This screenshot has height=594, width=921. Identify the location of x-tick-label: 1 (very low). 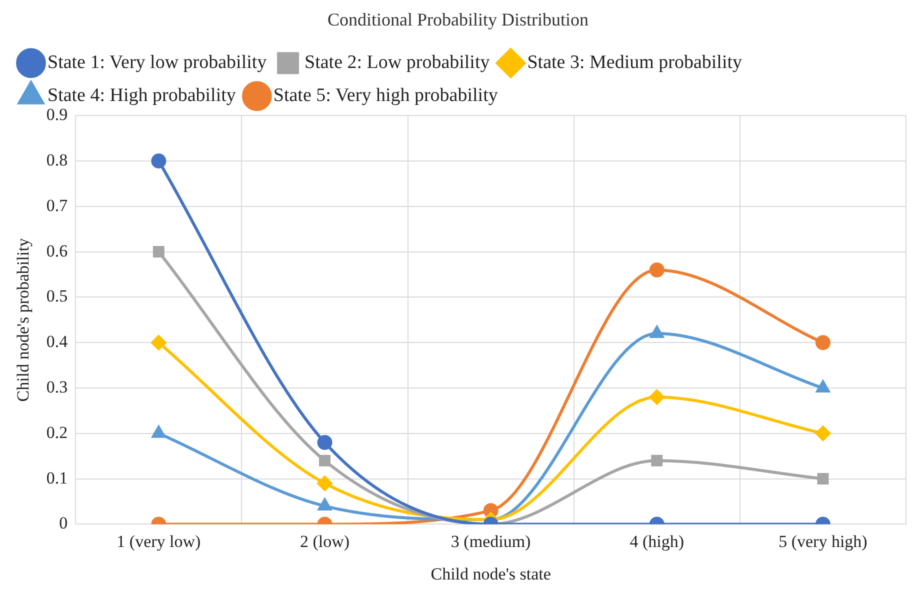
(158, 541).